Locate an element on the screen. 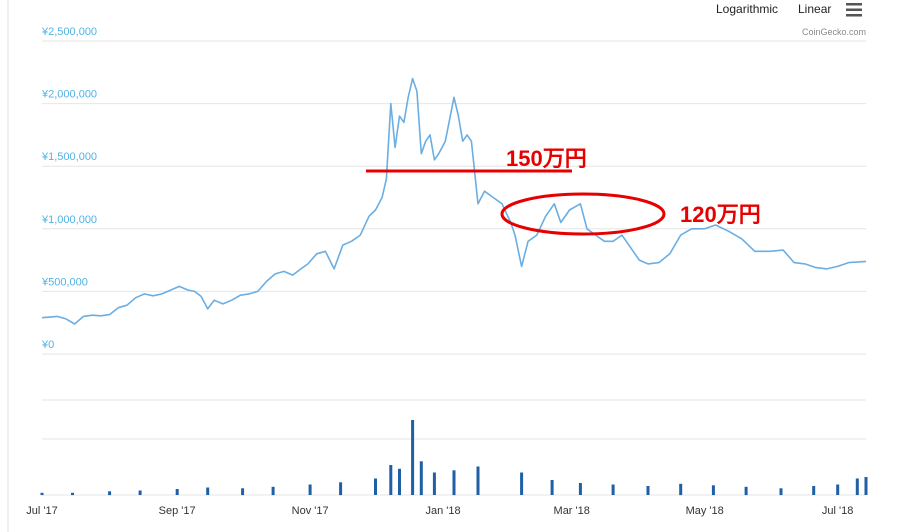  y-tick-label: ¥2,000,000 is located at coordinates (69, 95).